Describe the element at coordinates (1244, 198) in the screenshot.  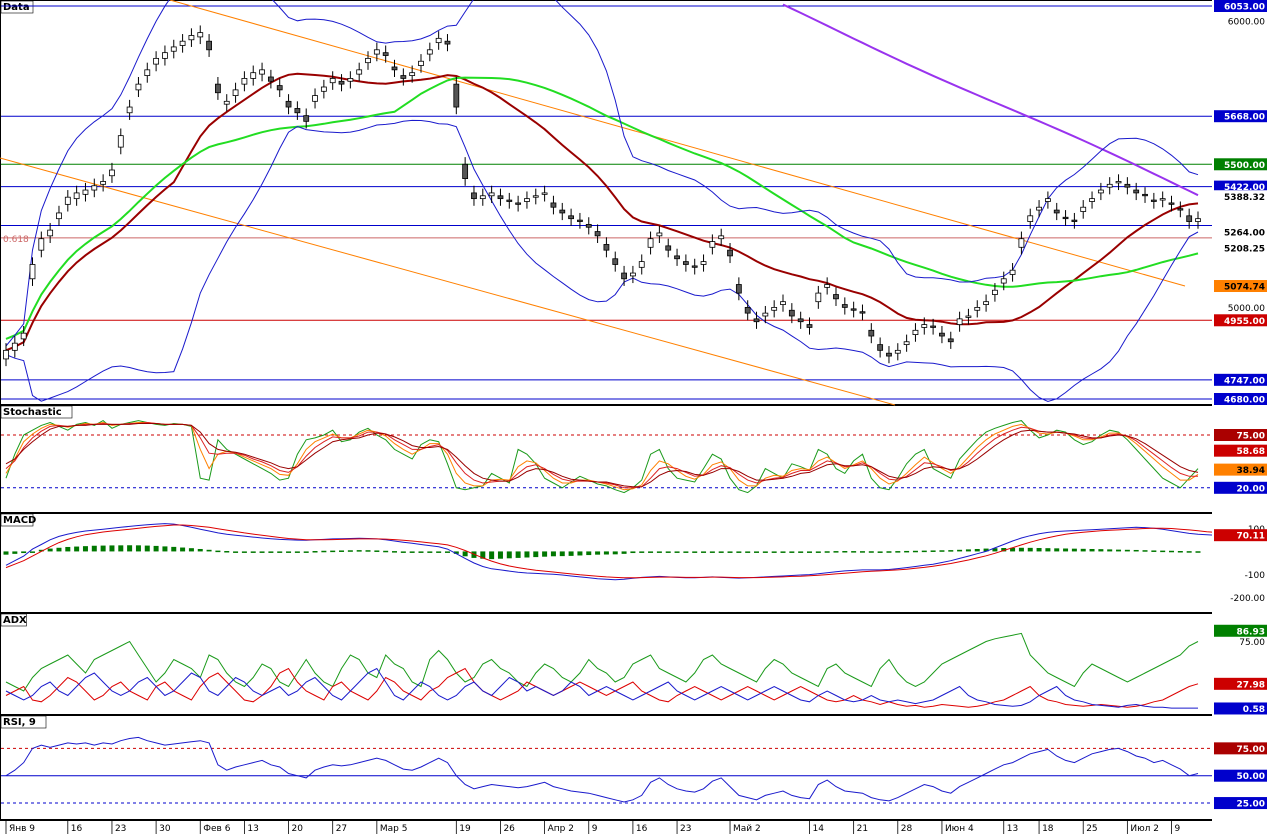
I see `price-tag-label: 5388.32` at that location.